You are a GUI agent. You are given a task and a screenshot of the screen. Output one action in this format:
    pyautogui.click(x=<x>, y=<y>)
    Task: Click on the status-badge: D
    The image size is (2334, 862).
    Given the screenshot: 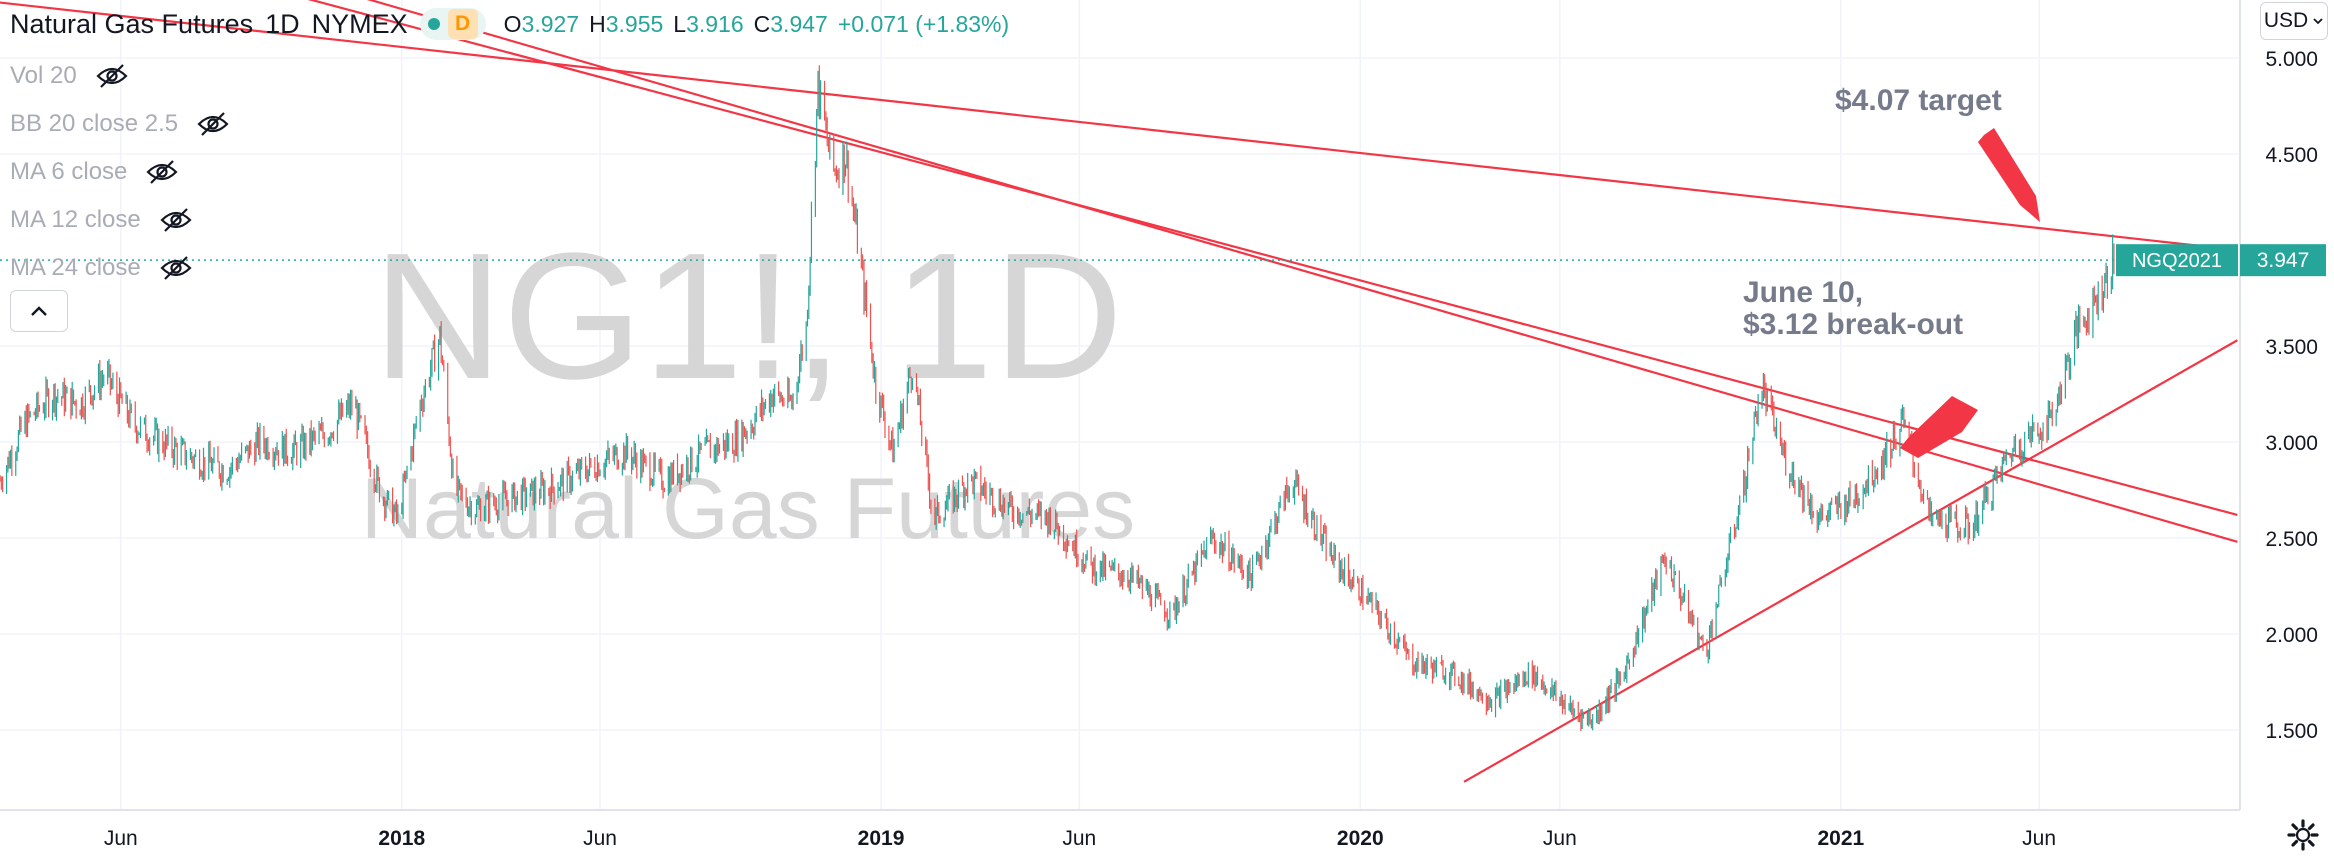 What is the action you would take?
    pyautogui.click(x=462, y=24)
    